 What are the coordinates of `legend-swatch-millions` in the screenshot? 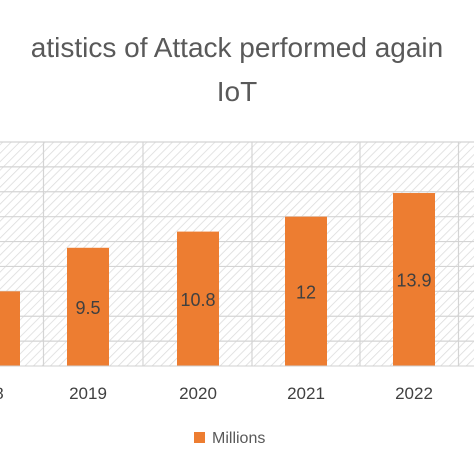 It's located at (199, 437).